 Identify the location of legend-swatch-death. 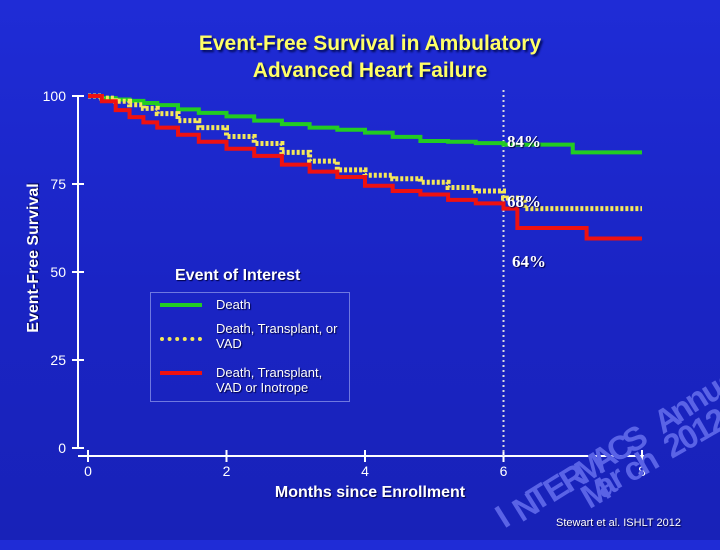
(181, 305).